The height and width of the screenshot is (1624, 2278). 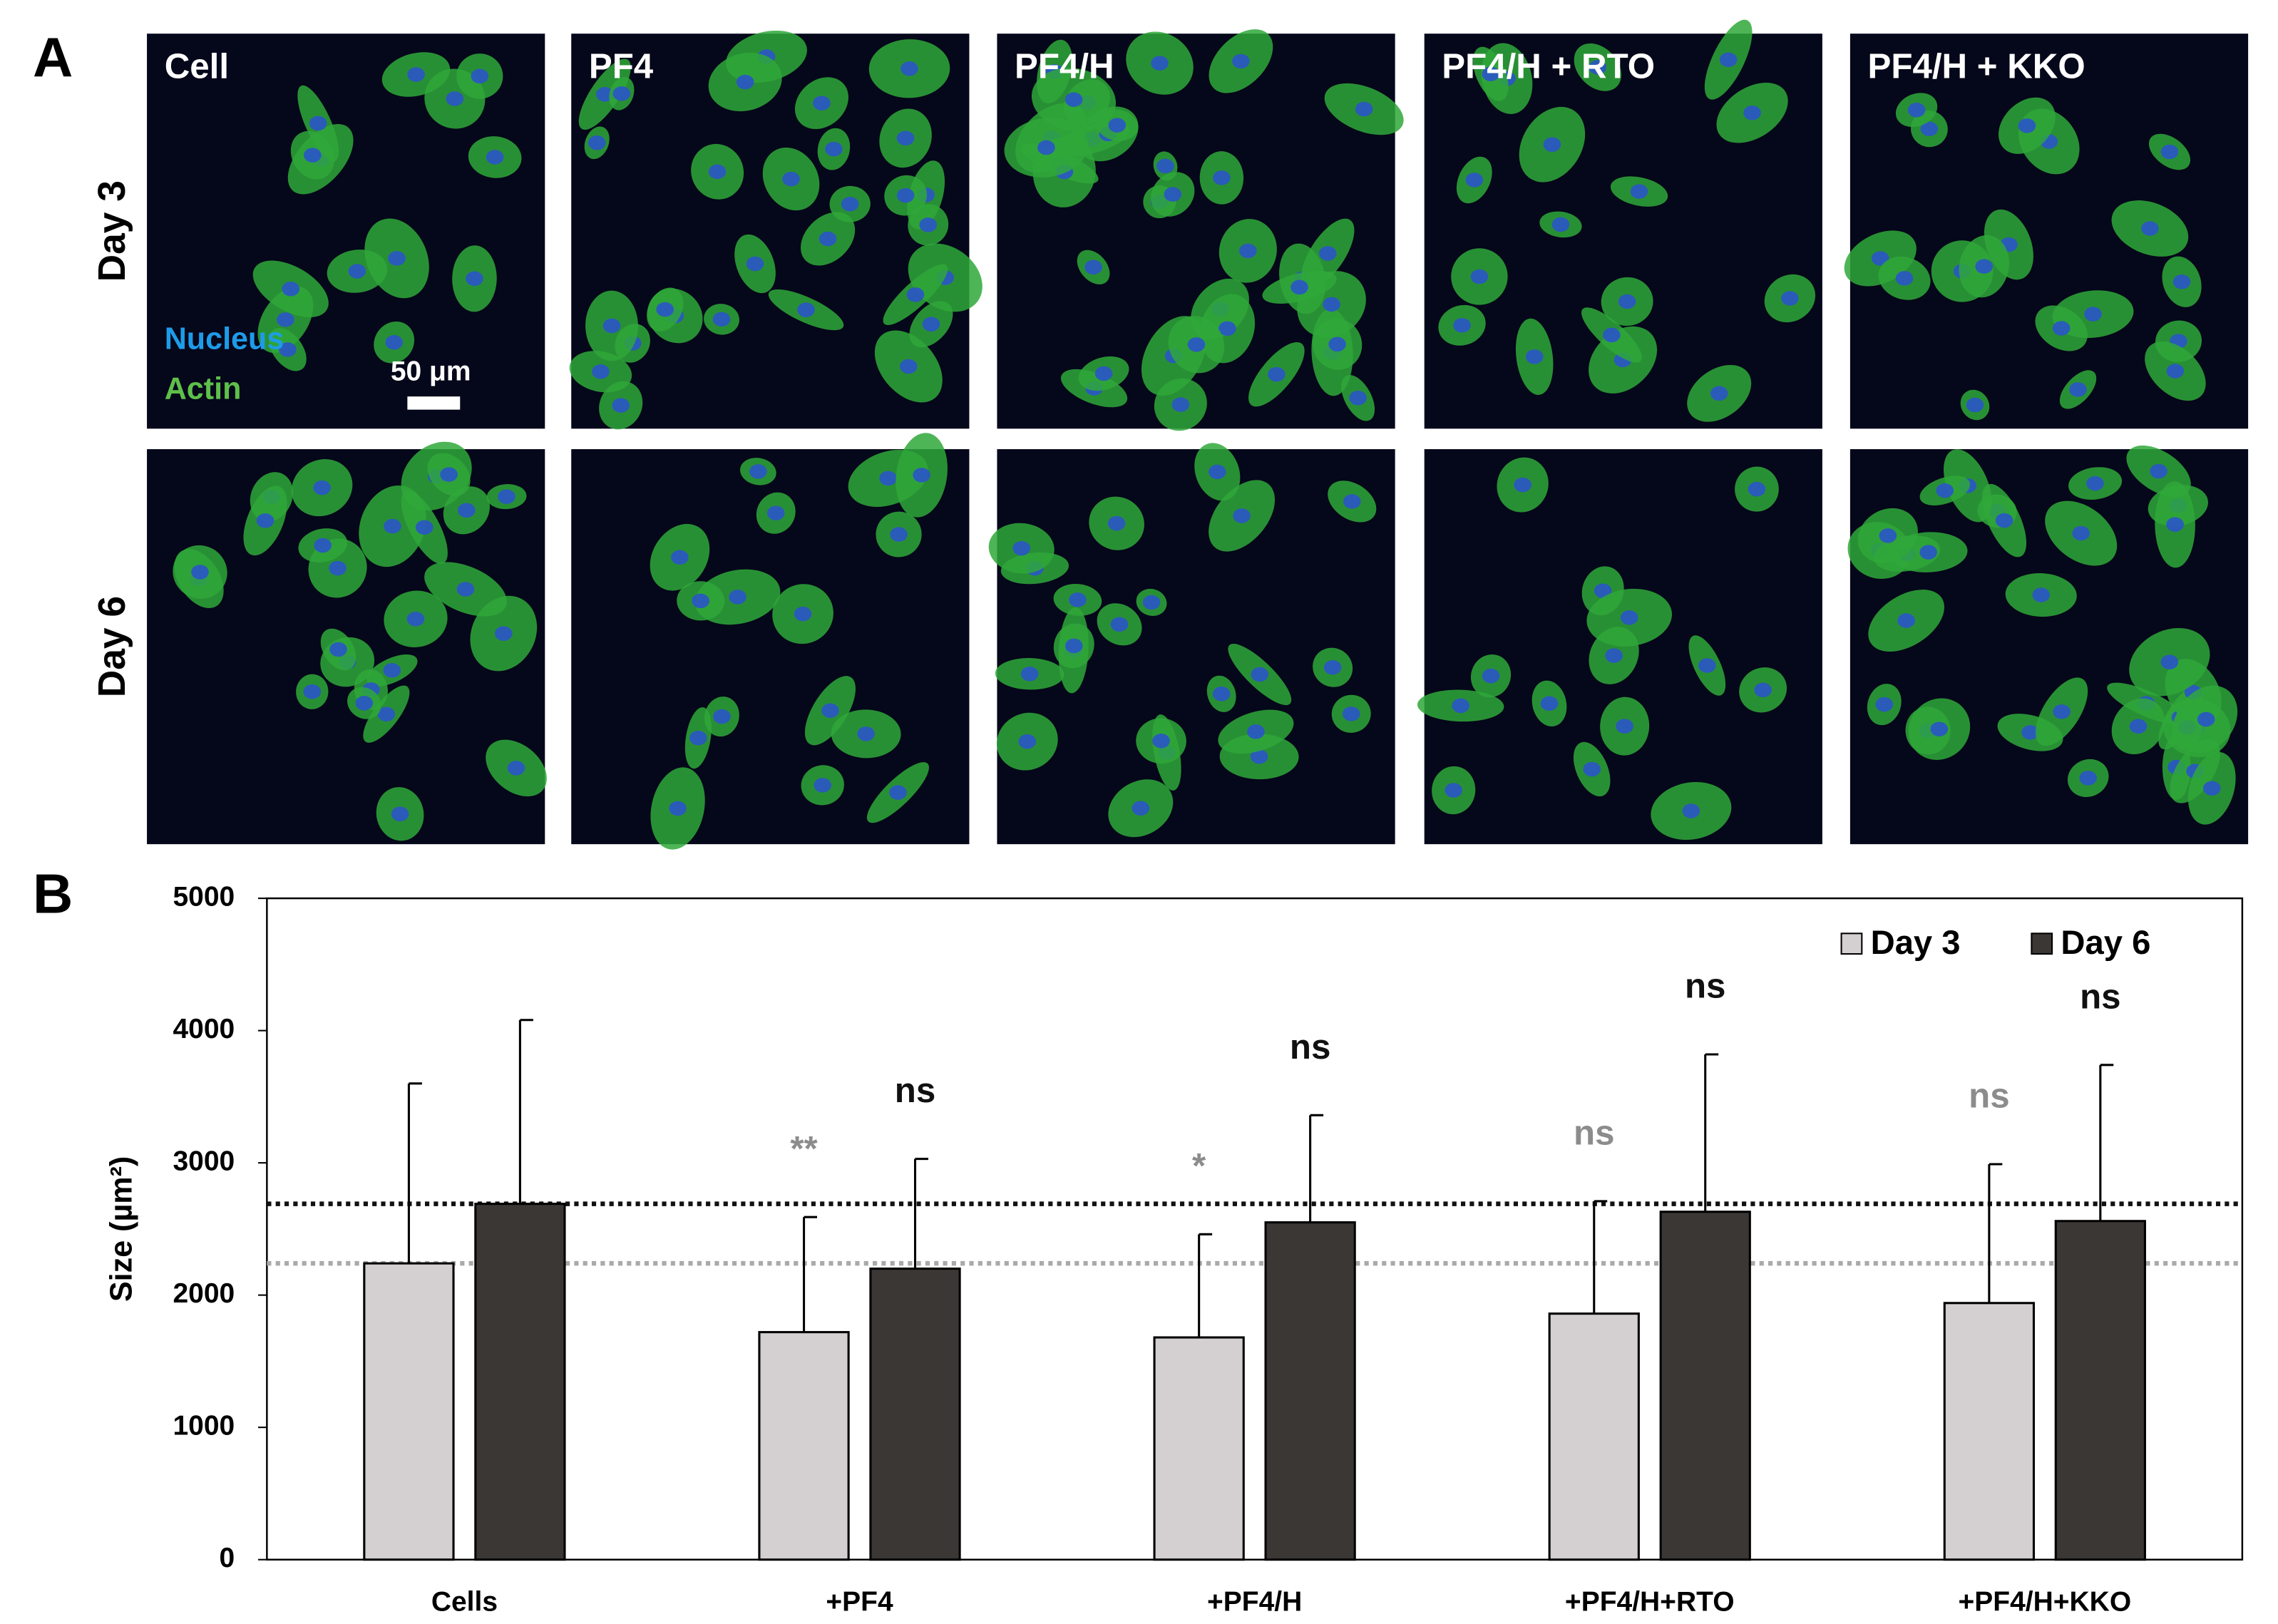 What do you see at coordinates (804, 1148) in the screenshot?
I see `significance-label: **` at bounding box center [804, 1148].